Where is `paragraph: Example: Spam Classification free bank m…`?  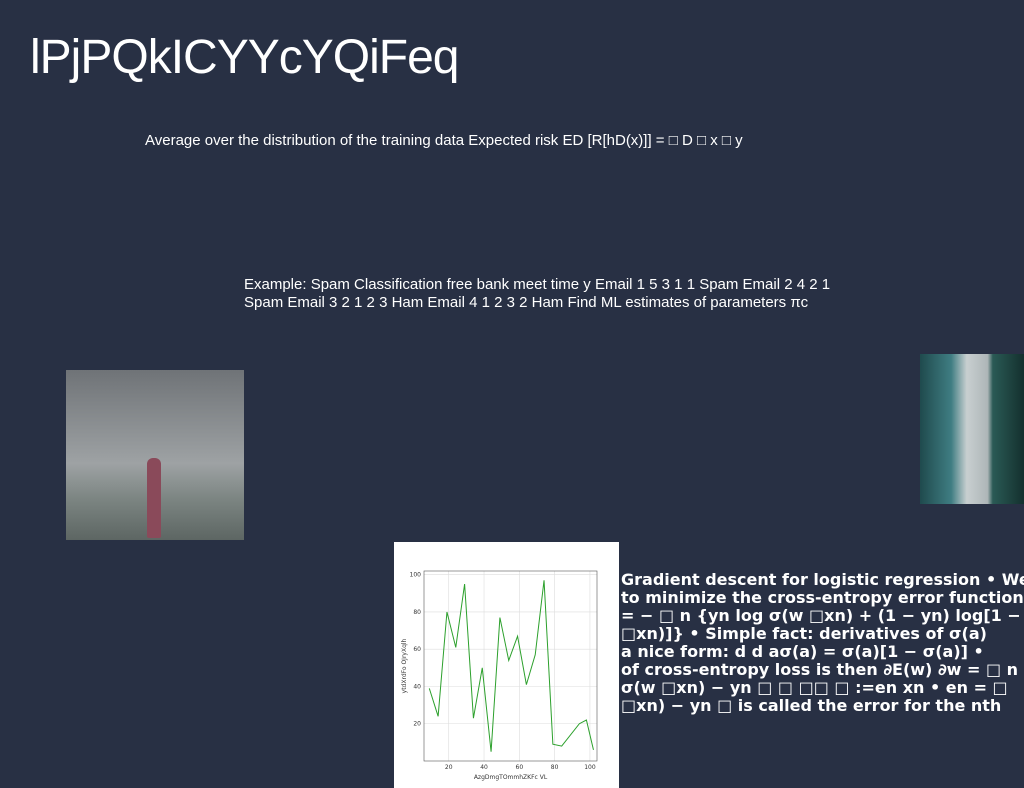 paragraph: Example: Spam Classification free bank m… is located at coordinates (537, 293).